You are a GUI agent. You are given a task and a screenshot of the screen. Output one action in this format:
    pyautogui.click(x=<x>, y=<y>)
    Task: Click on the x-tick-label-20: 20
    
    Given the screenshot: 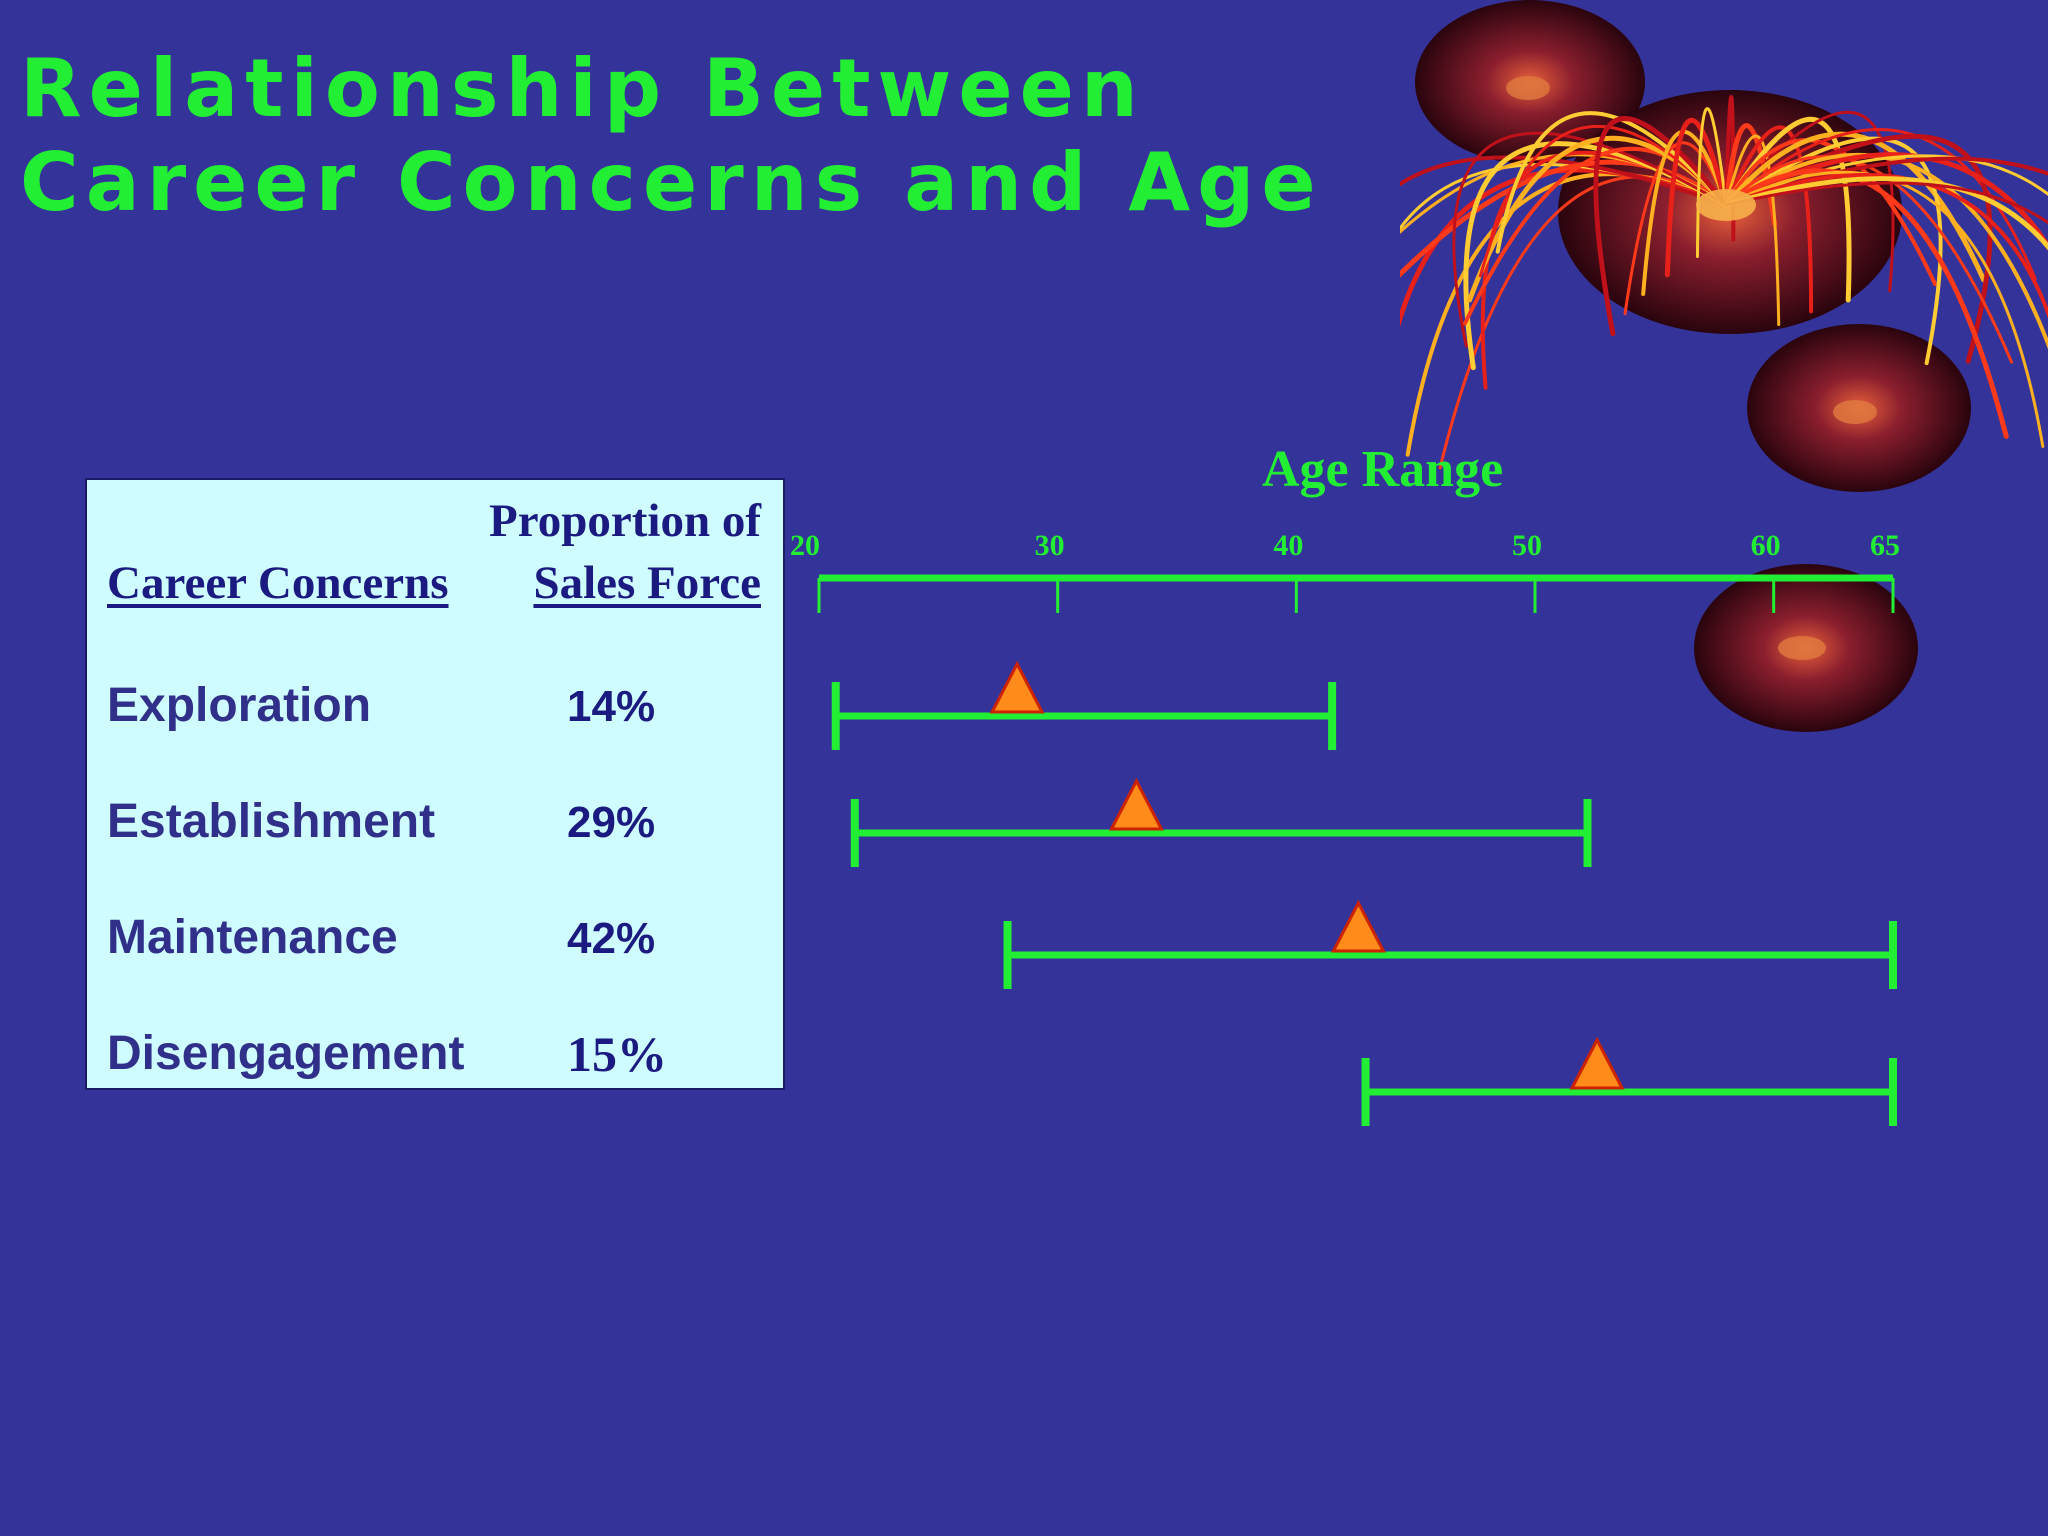 What is the action you would take?
    pyautogui.click(x=805, y=545)
    